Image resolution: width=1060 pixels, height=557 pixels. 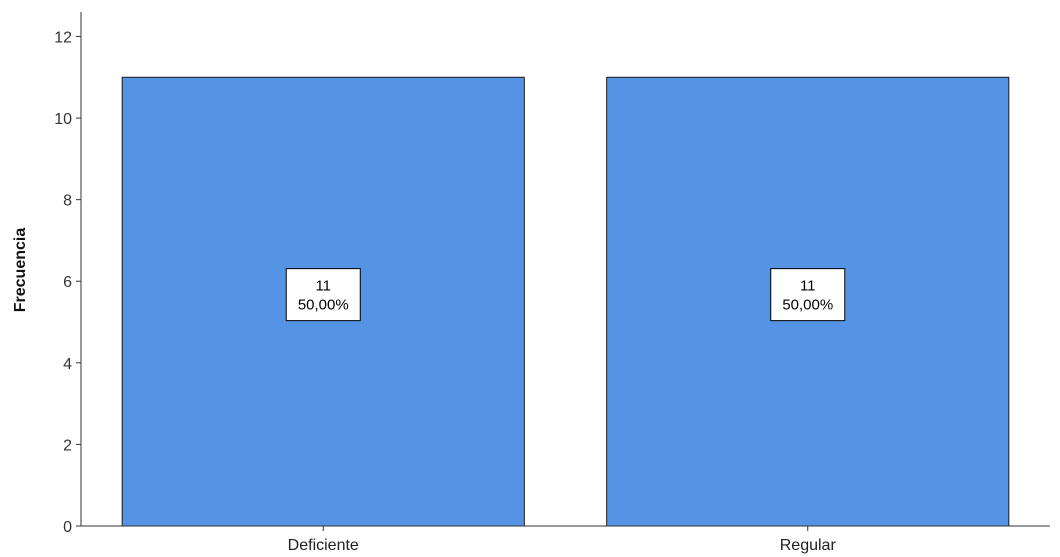 I want to click on y-tick-label: 4, so click(x=67, y=364).